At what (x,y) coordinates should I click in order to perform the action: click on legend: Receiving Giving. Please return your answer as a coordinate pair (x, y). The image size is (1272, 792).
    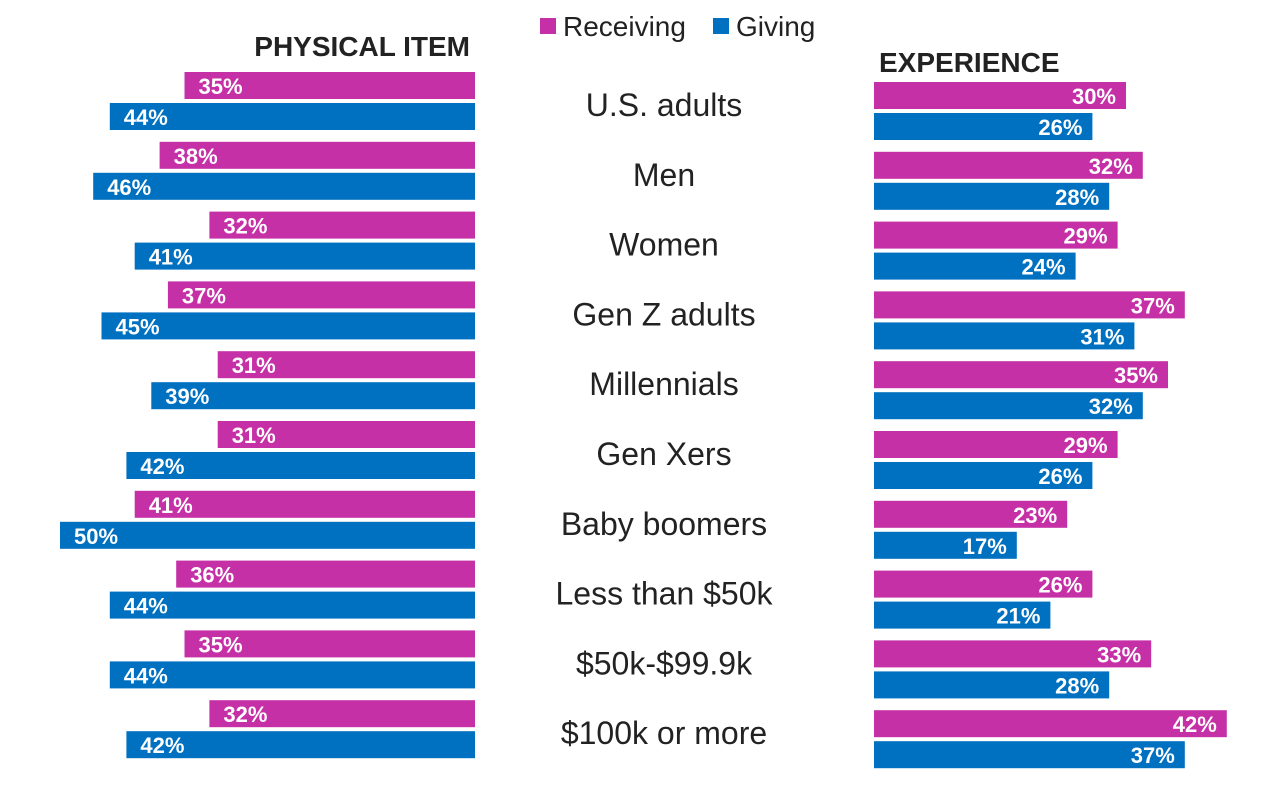
    Looking at the image, I should click on (677, 26).